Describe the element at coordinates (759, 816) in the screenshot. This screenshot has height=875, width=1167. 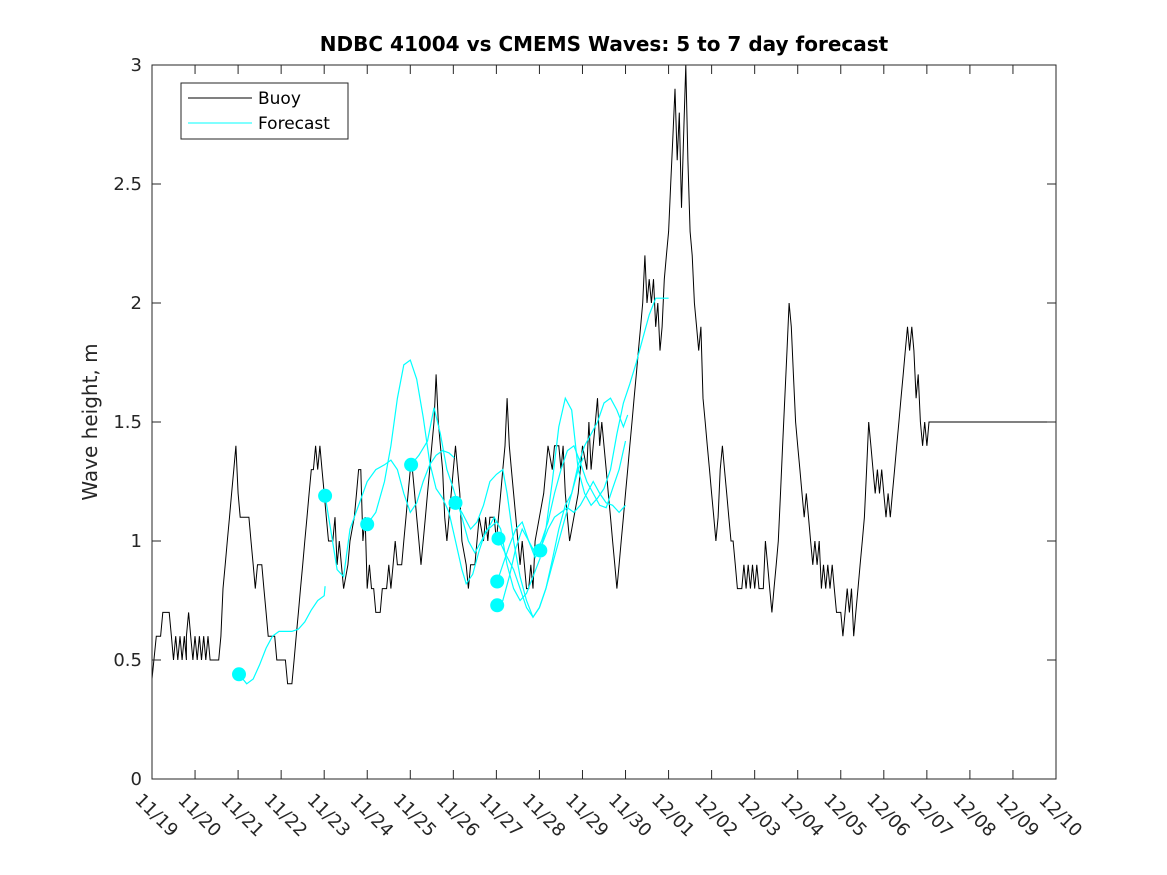
I see `x-tick-label: 12/03` at that location.